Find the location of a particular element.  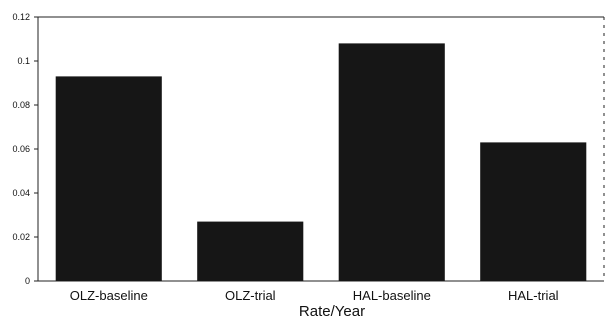

x-tick-label-hal-trial: HAL-trial is located at coordinates (533, 295).